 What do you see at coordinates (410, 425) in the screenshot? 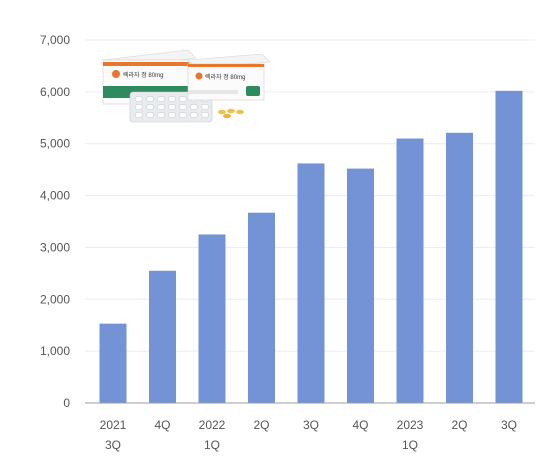
I see `x-tick-label: 2023` at bounding box center [410, 425].